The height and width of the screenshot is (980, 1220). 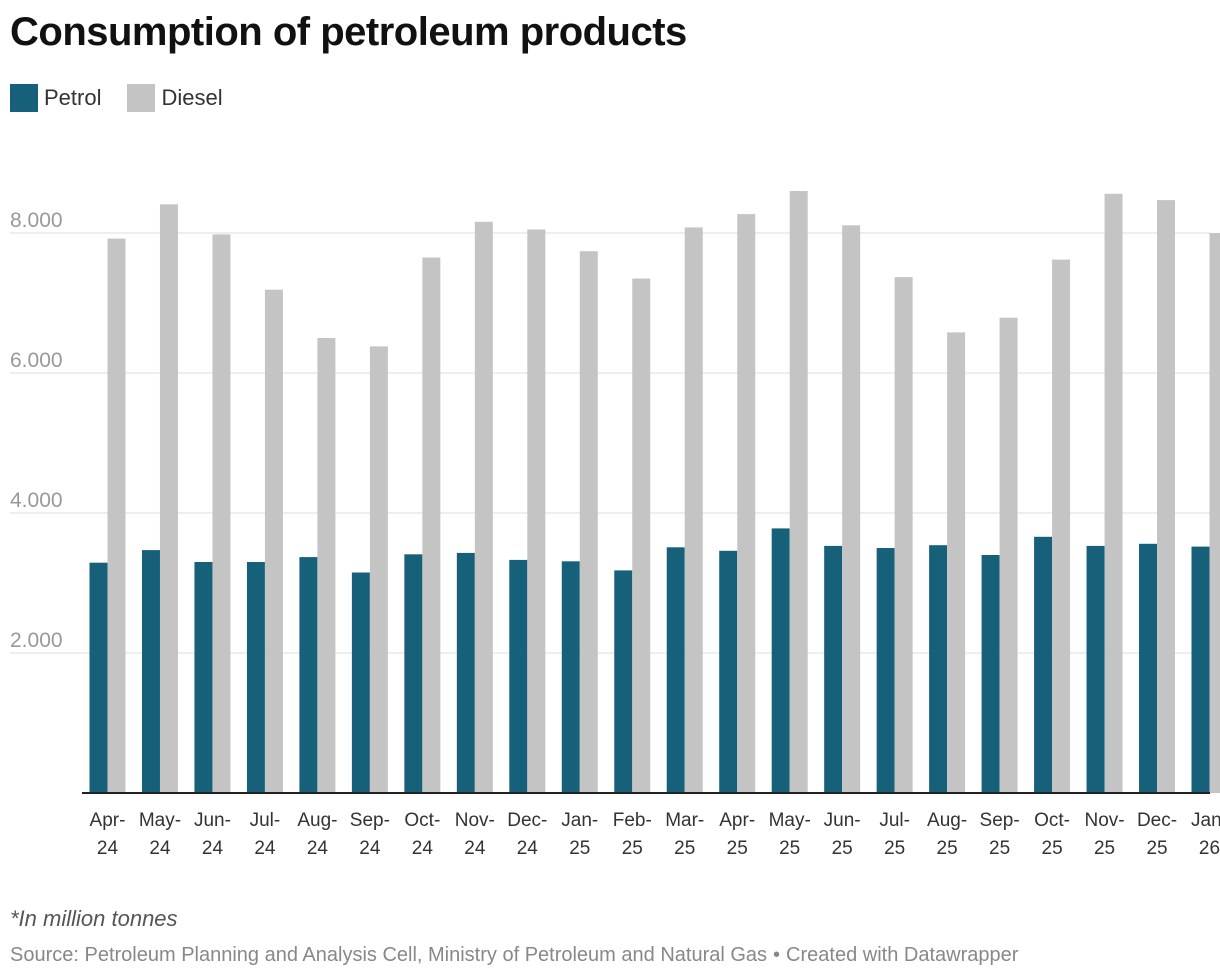 I want to click on bar-diesel-jan25, so click(x=588, y=522).